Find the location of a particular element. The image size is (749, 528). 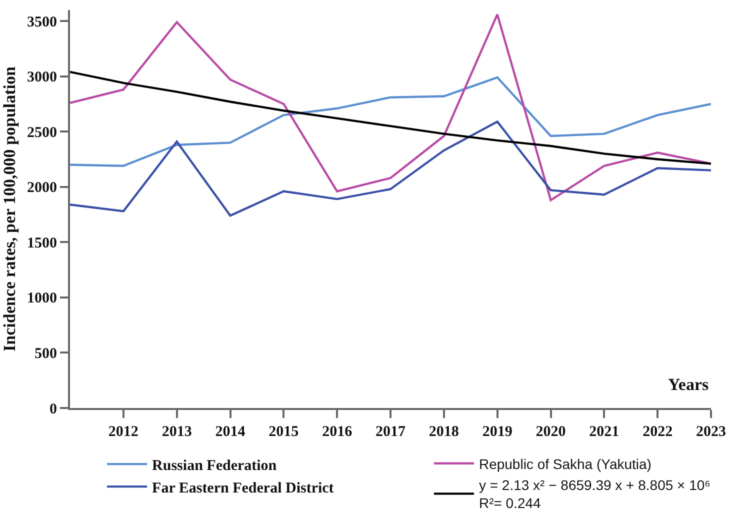

x-tick-label: 2021 is located at coordinates (604, 432).